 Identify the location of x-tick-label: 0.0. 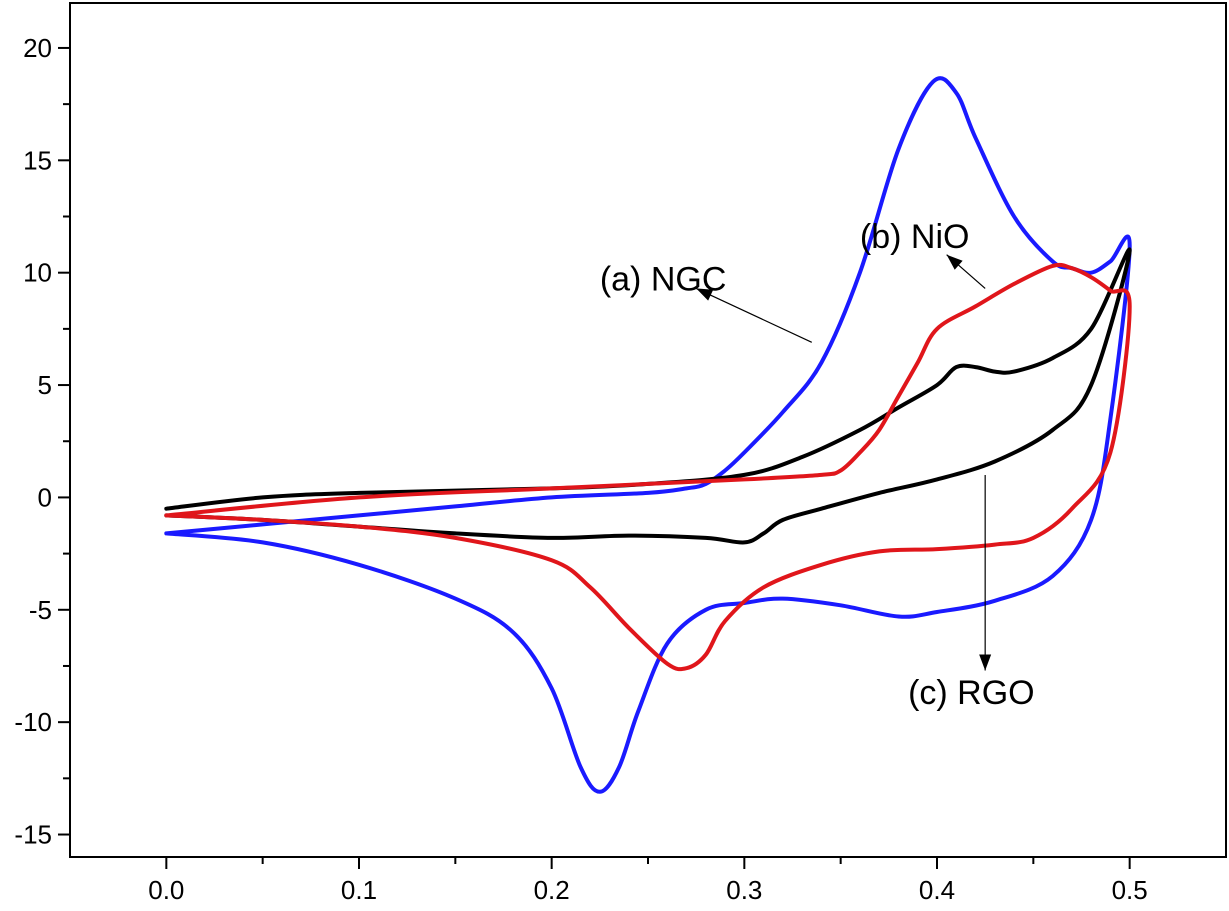
(166, 890).